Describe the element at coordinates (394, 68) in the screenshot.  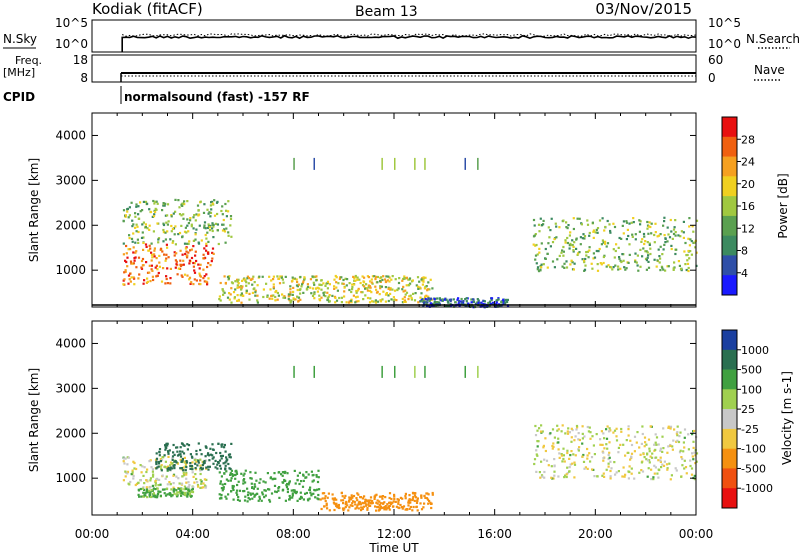
I see `freq-frame` at that location.